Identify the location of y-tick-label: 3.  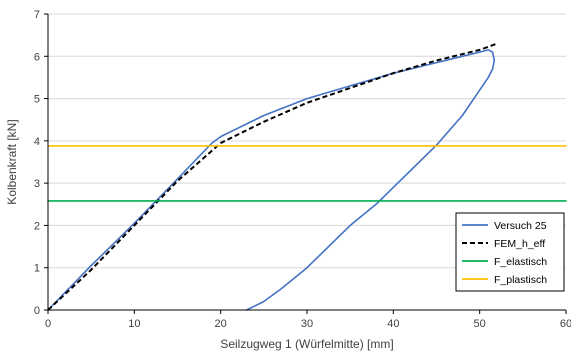
(37, 184).